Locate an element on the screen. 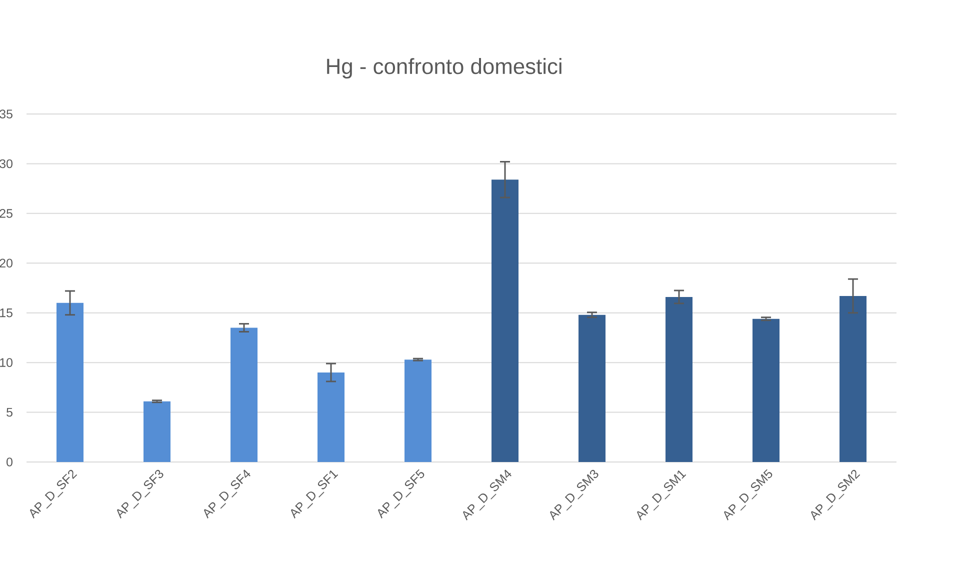 This screenshot has width=958, height=586. y-tick-label: 5 is located at coordinates (9, 412).